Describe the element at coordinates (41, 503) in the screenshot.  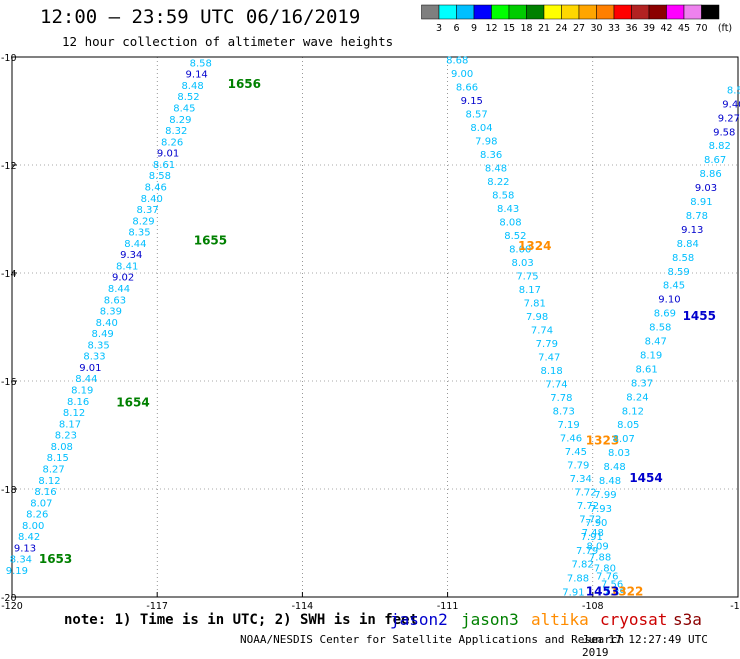
I see `wave-height-value: 8.07` at that location.